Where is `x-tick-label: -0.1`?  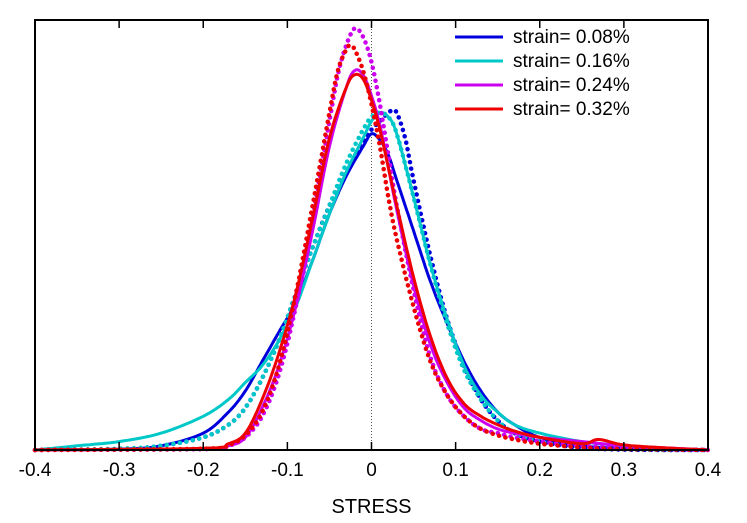
x-tick-label: -0.1 is located at coordinates (287, 470).